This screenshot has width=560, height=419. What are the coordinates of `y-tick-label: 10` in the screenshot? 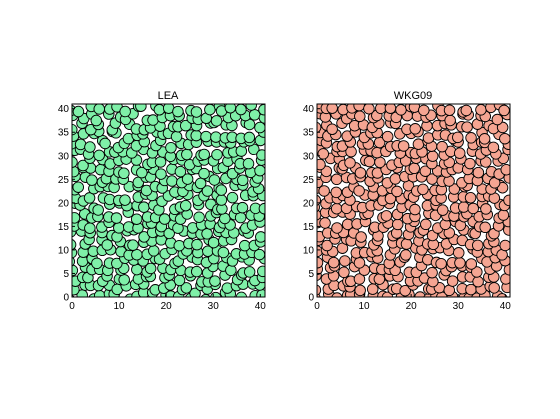 It's located at (64, 250).